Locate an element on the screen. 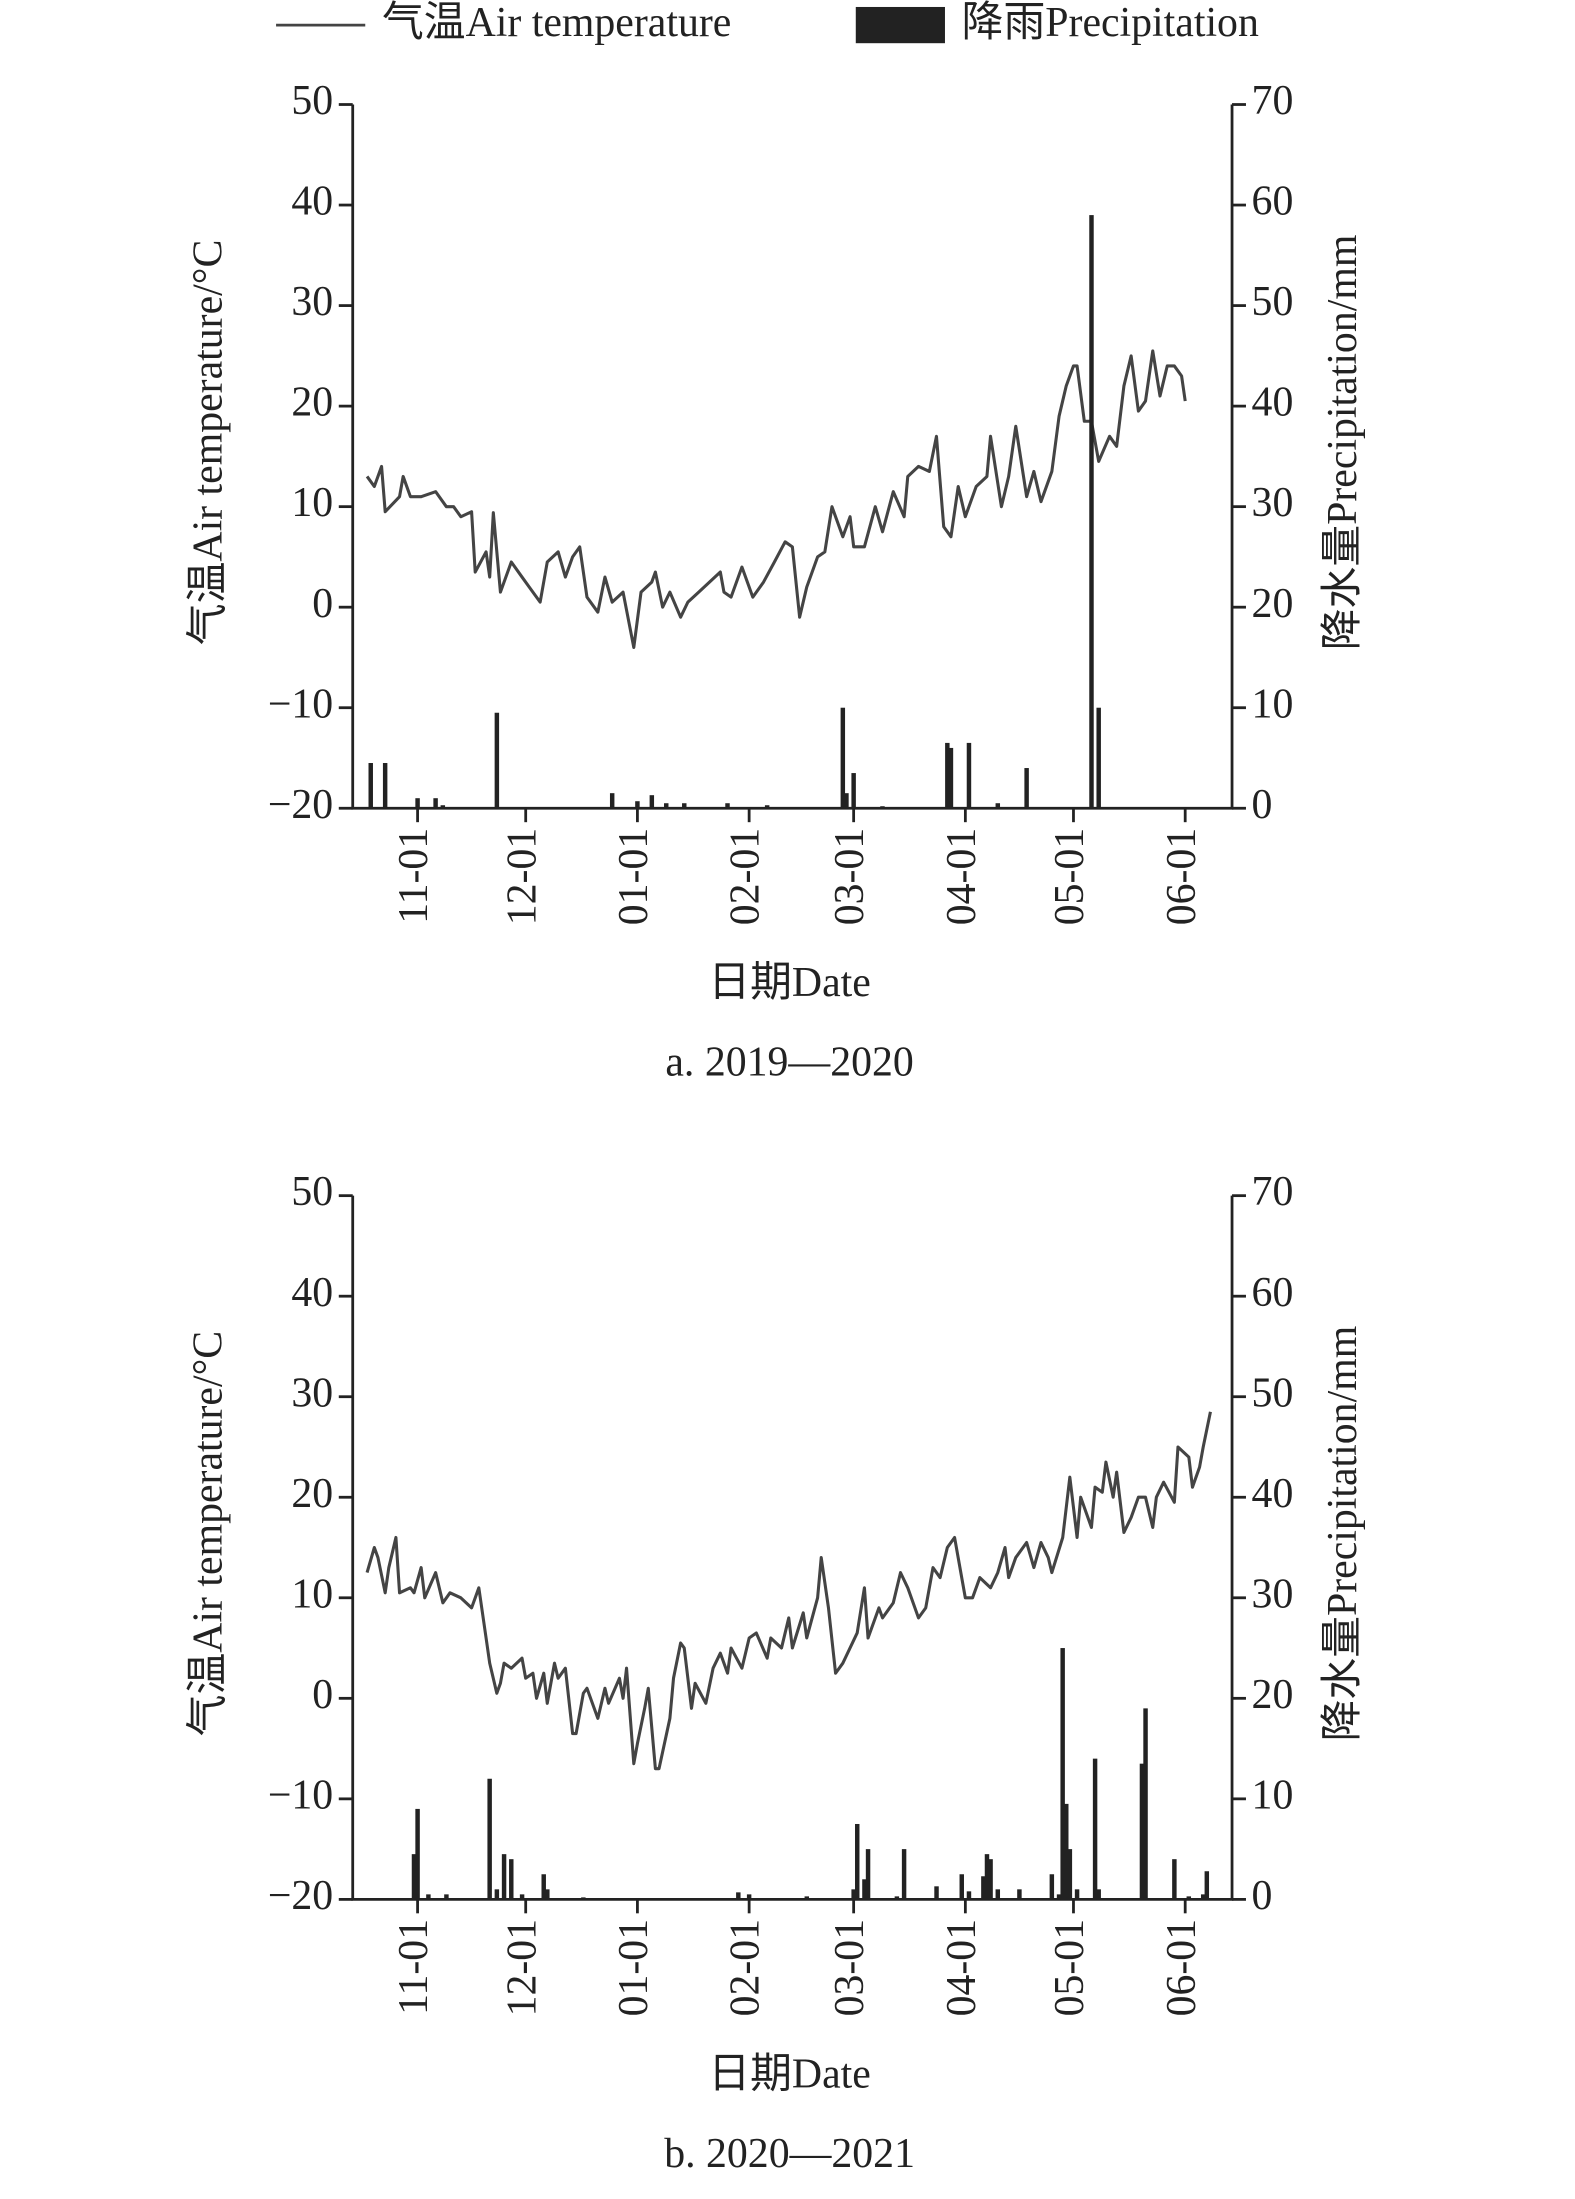 The width and height of the screenshot is (1575, 2199). legend-label: 气温Air temperature is located at coordinates (556, 23).